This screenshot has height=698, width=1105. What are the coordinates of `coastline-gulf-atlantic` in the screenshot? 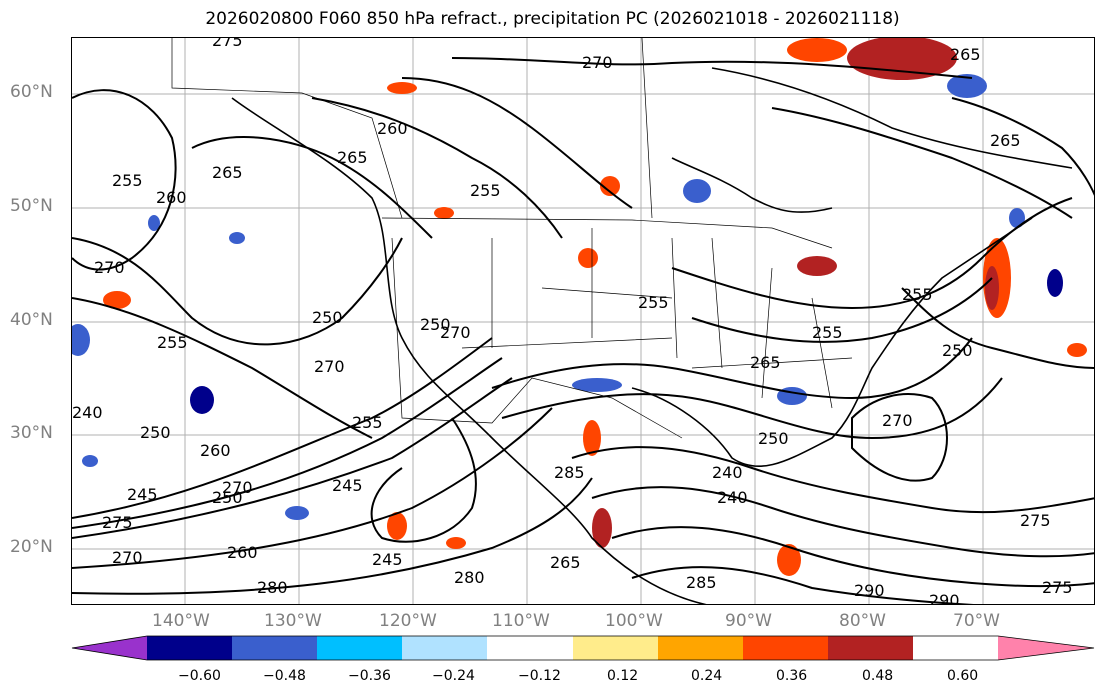 It's located at (832, 342).